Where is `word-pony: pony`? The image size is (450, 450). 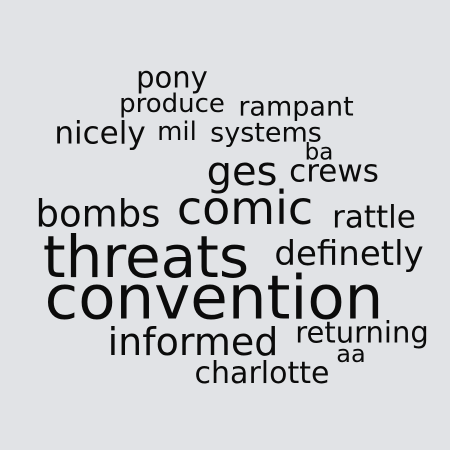
word-pony: pony is located at coordinates (172, 77).